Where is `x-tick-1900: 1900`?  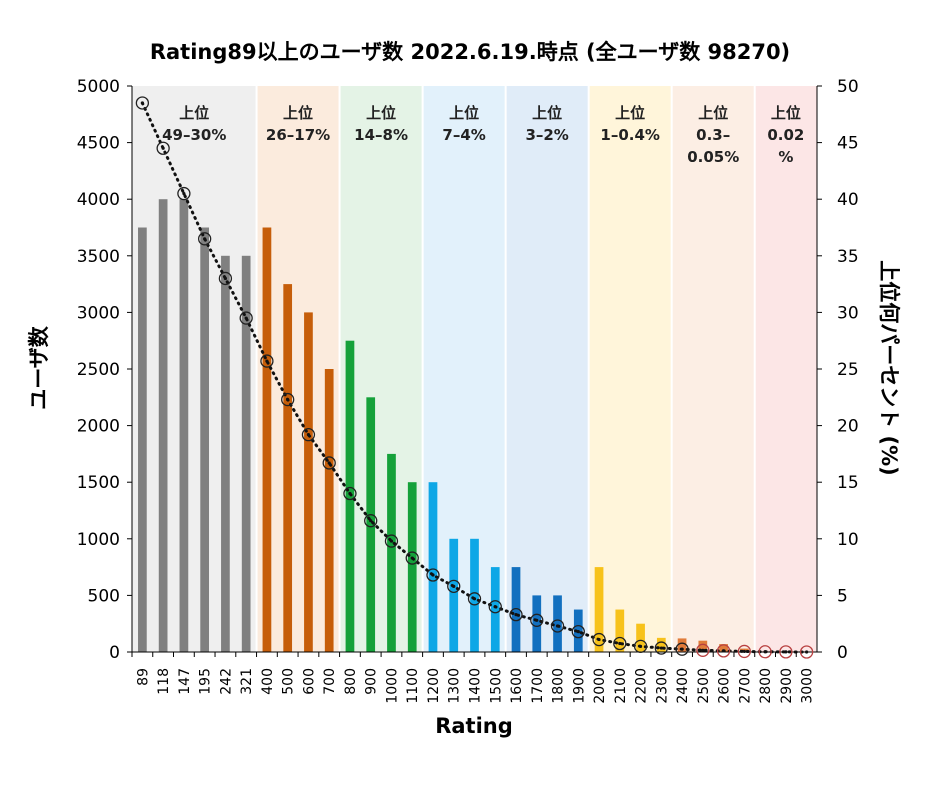
x-tick-1900: 1900 is located at coordinates (579, 686).